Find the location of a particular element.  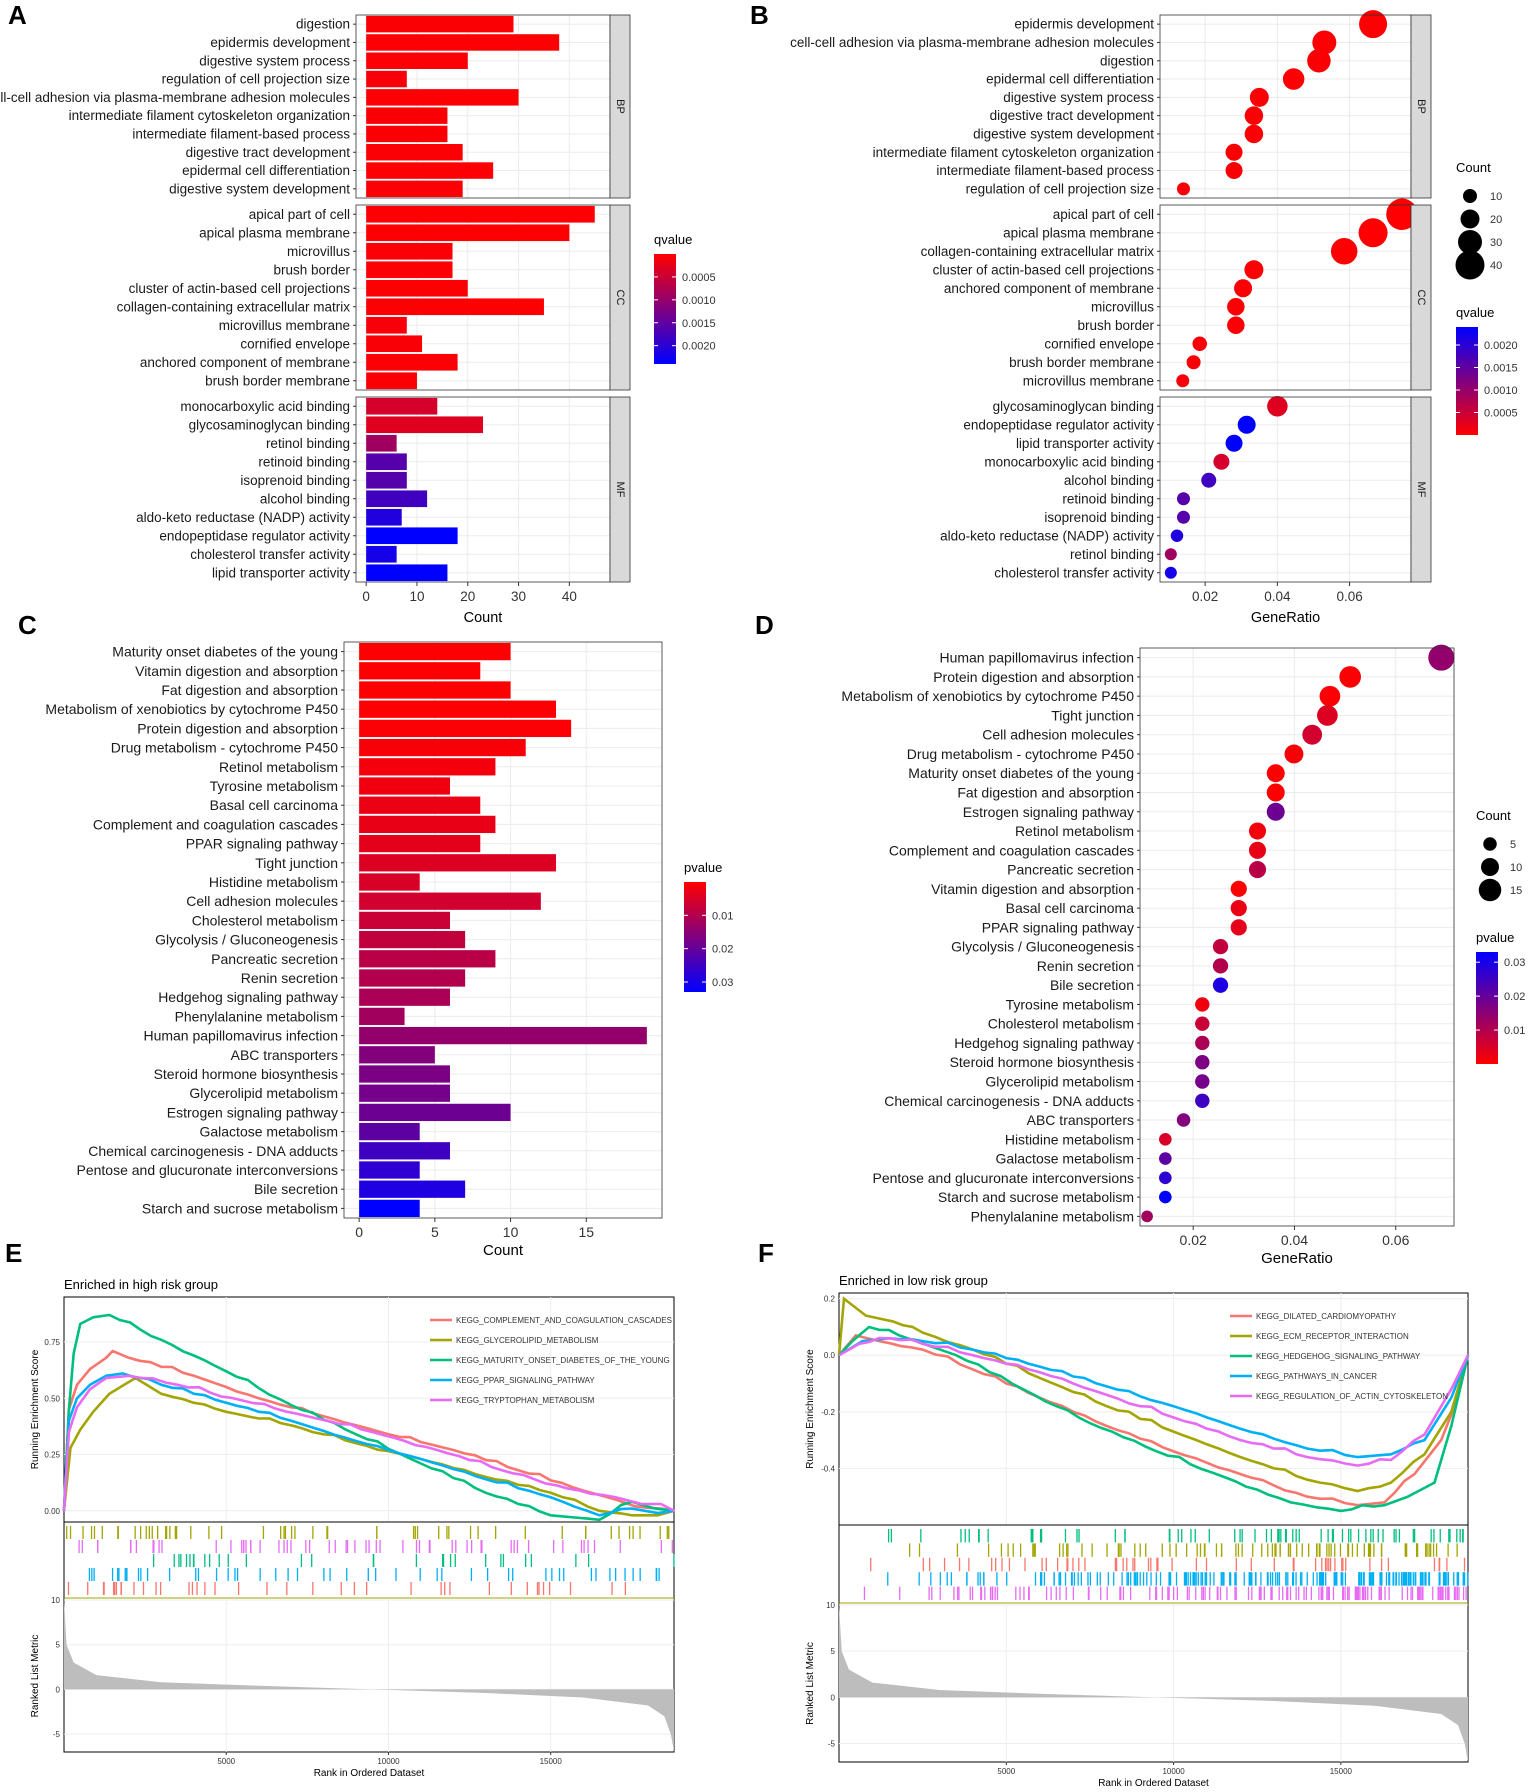

category-label: Pentose and glucuronate interconversions is located at coordinates (207, 1170).